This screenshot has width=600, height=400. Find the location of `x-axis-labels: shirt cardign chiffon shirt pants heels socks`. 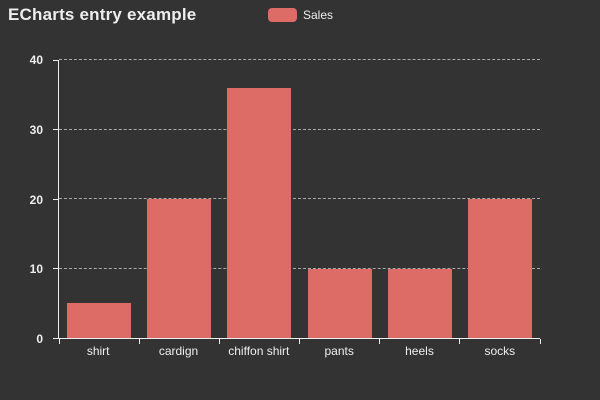

x-axis-labels: shirt cardign chiffon shirt pants heels socks is located at coordinates (299, 353).